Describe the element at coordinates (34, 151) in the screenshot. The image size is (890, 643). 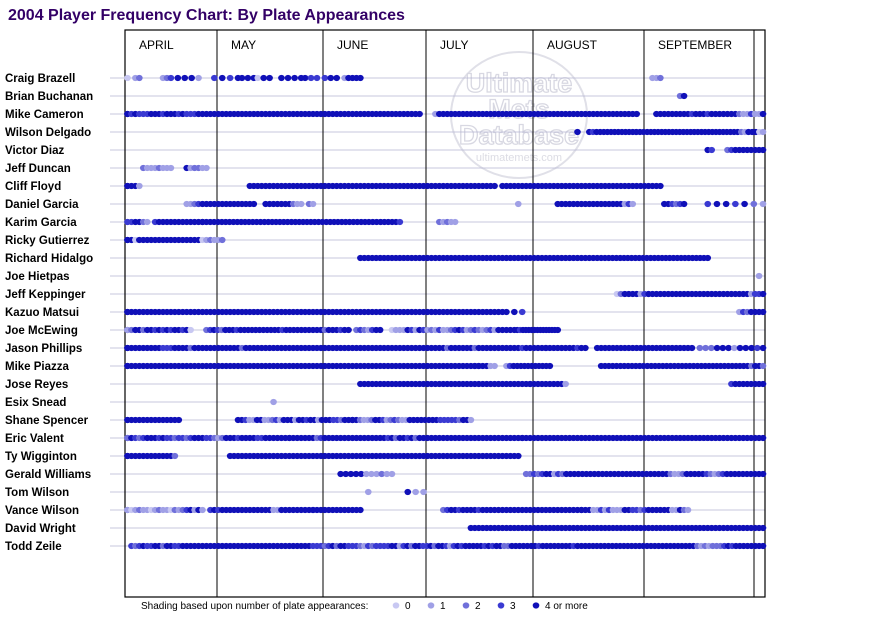
I see `player-label: Victor Diaz` at that location.